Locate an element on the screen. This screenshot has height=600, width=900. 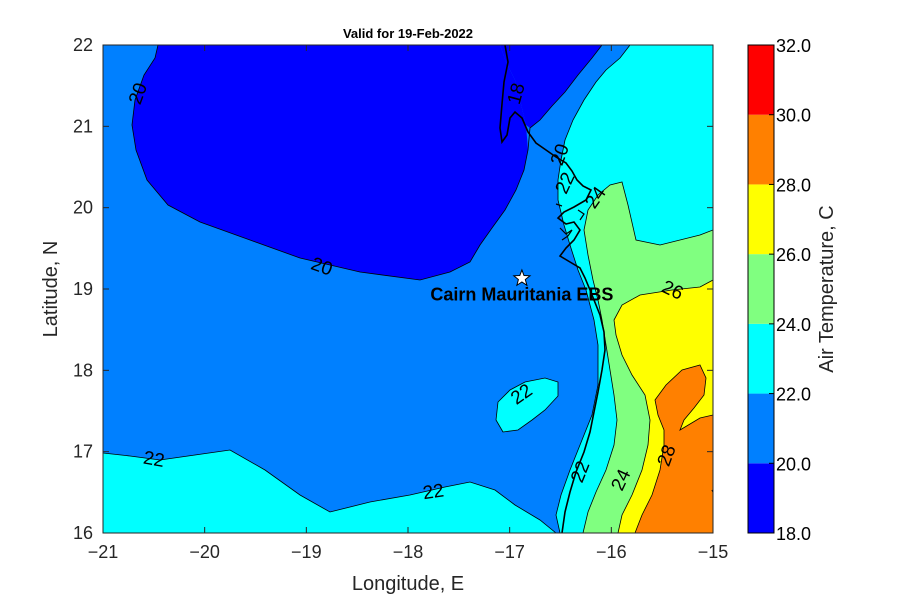
x-axis-label: Longitude, E is located at coordinates (408, 584).